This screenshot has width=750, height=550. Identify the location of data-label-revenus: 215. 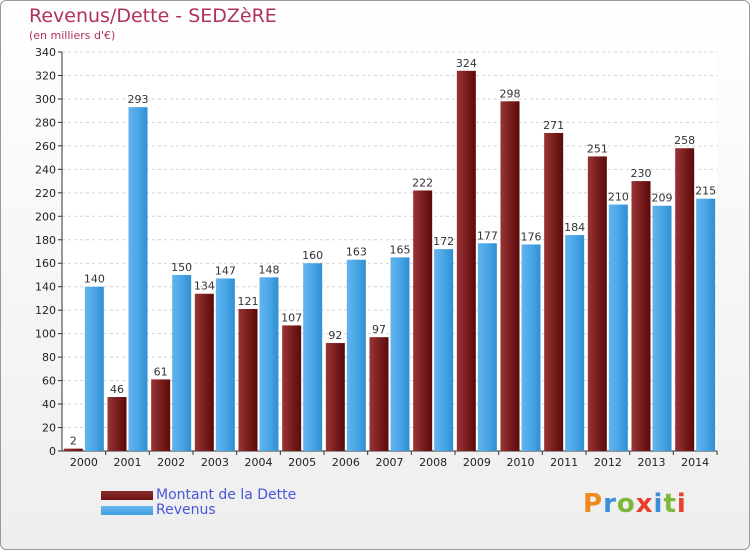
(705, 191).